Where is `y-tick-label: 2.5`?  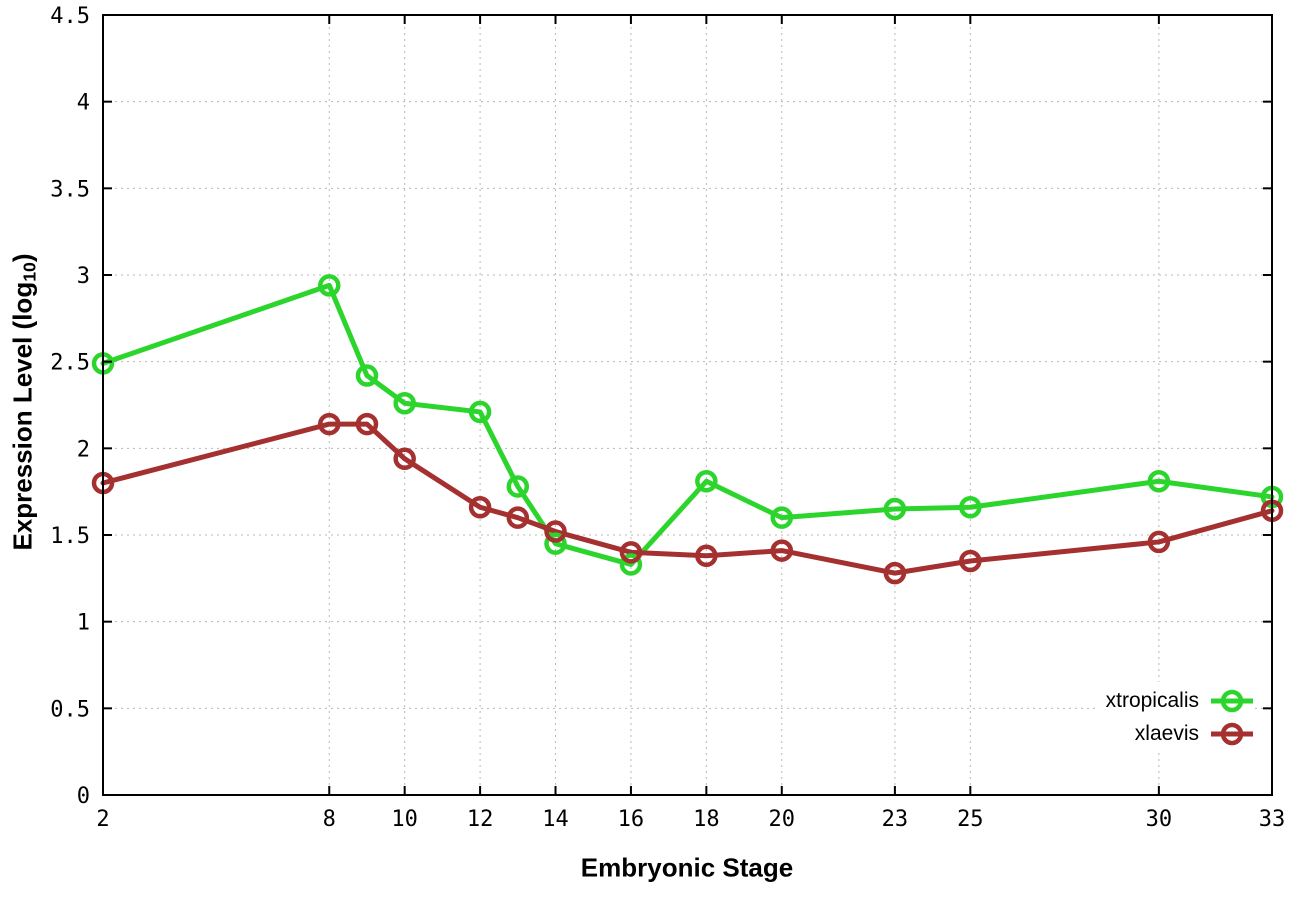
y-tick-label: 2.5 is located at coordinates (70, 363).